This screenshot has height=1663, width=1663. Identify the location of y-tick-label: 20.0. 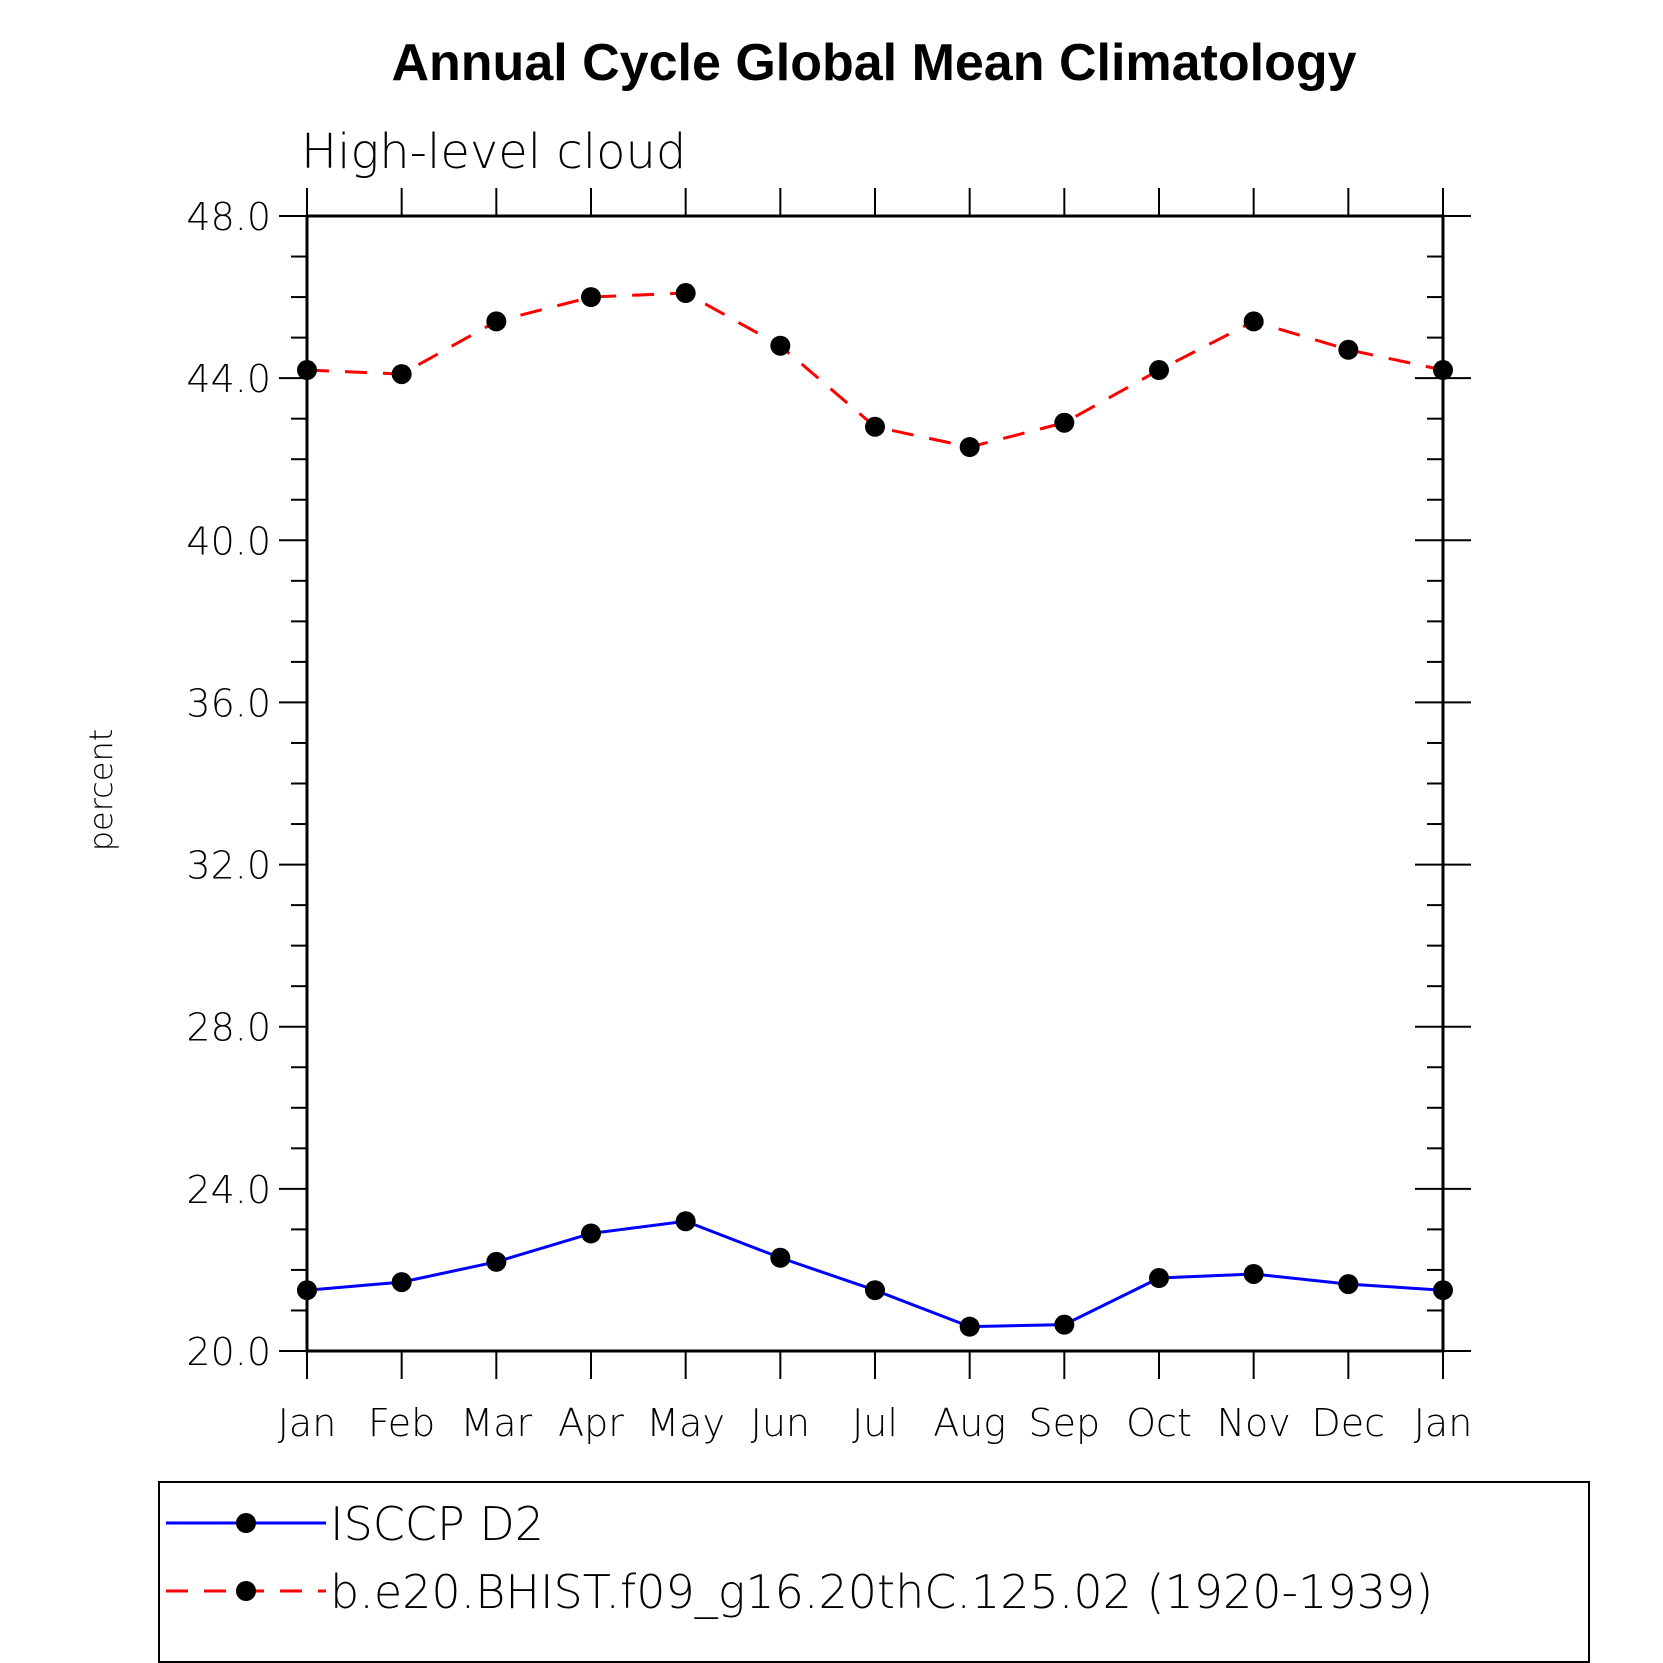
(228, 1352).